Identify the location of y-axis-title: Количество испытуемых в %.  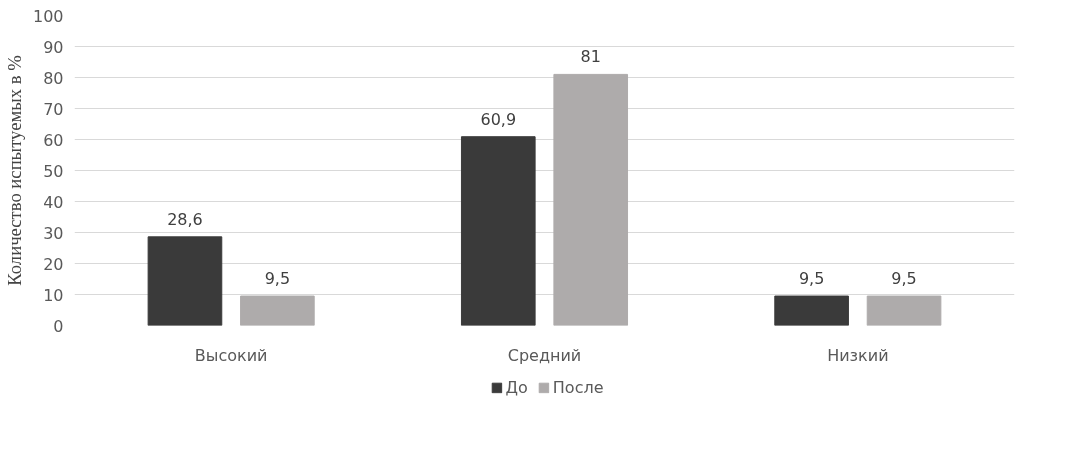
(14, 170).